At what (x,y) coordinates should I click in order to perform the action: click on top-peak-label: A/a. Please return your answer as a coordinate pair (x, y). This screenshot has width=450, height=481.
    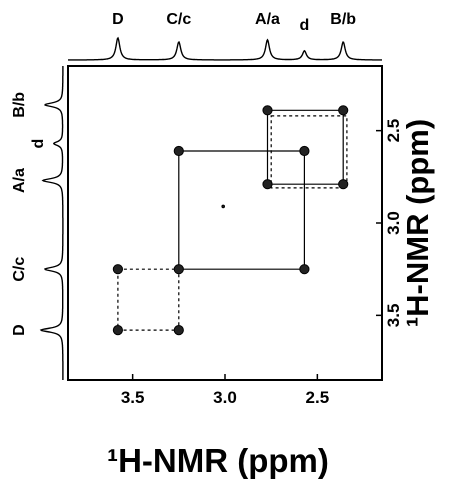
    Looking at the image, I should click on (267, 19).